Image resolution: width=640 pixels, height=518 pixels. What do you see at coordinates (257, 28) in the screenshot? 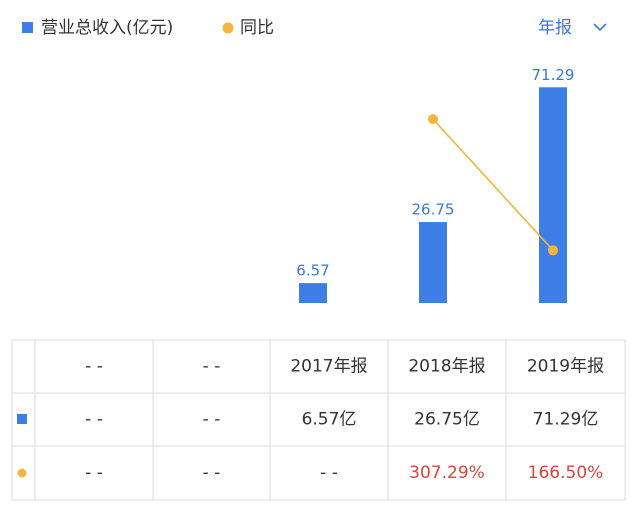
I see `legend-label: 同比` at bounding box center [257, 28].